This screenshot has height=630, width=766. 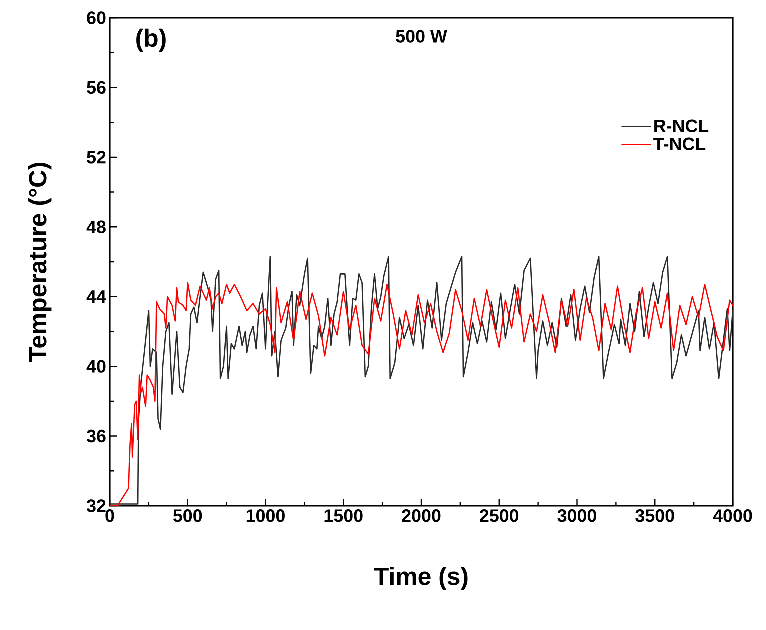 What do you see at coordinates (96, 157) in the screenshot?
I see `y-tick-label: 52` at bounding box center [96, 157].